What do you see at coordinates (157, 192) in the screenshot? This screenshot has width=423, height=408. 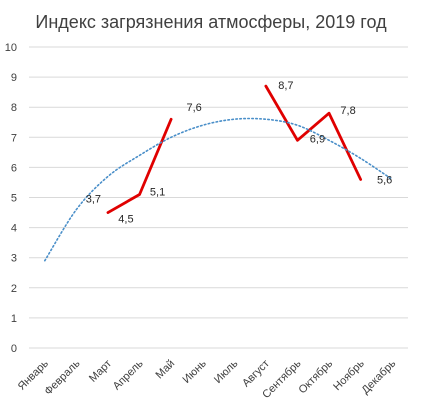 I see `data-label: 5,1` at bounding box center [157, 192].